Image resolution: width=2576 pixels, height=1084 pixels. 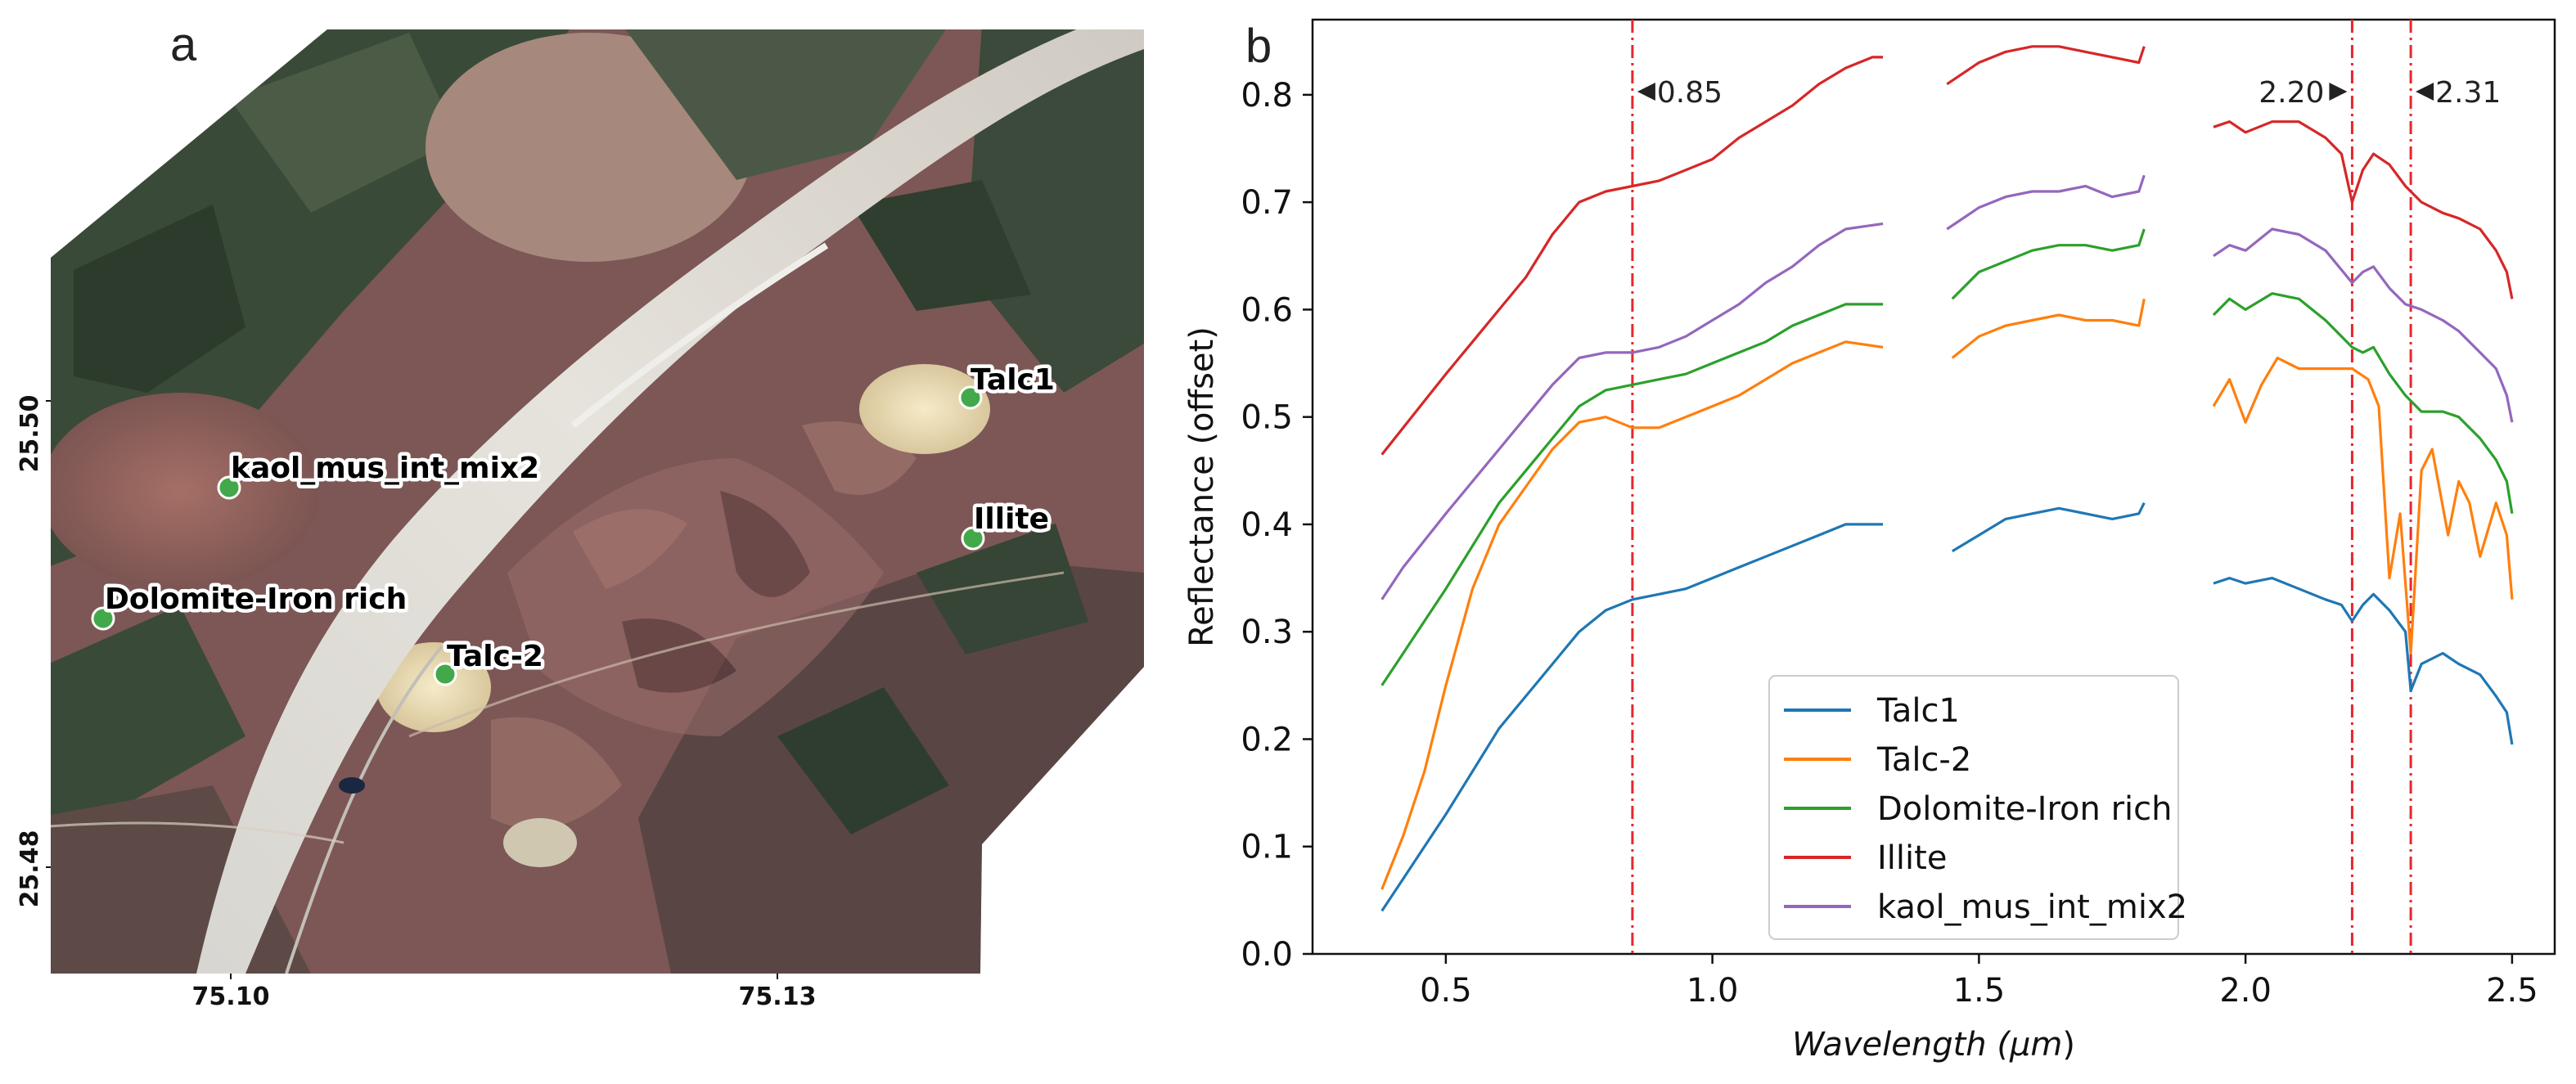 I want to click on vline-annotation: 2.31, so click(x=2468, y=93).